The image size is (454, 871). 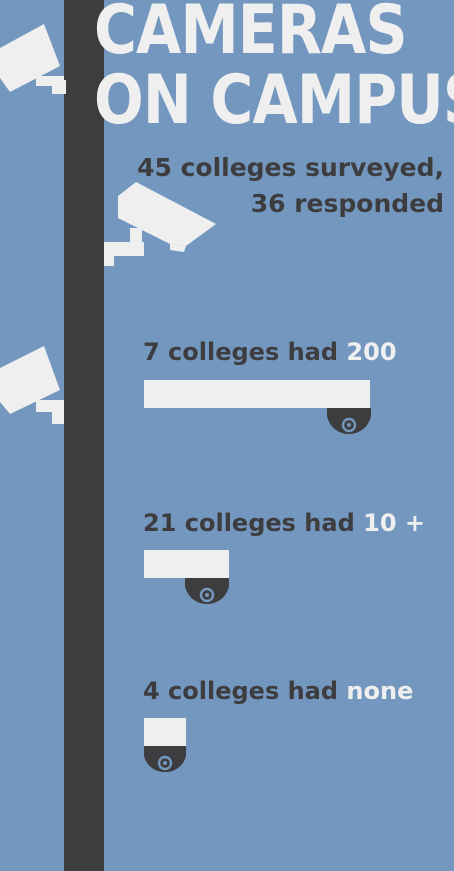 I want to click on stat-1-bar, so click(x=257, y=394).